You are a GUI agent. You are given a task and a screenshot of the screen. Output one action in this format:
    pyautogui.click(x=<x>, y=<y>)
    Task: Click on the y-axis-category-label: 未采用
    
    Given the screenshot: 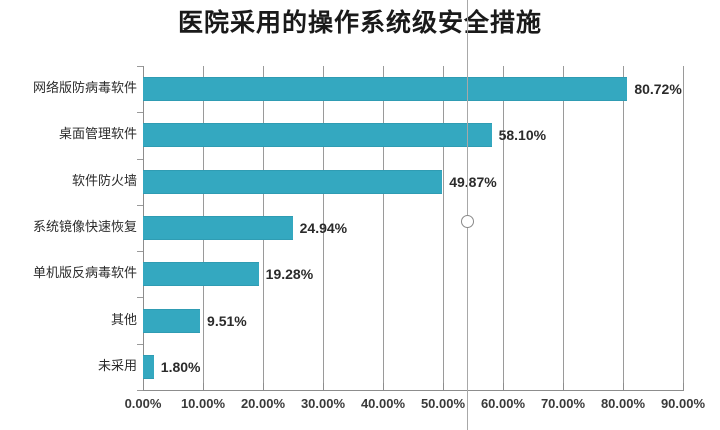 What is the action you would take?
    pyautogui.click(x=117, y=366)
    